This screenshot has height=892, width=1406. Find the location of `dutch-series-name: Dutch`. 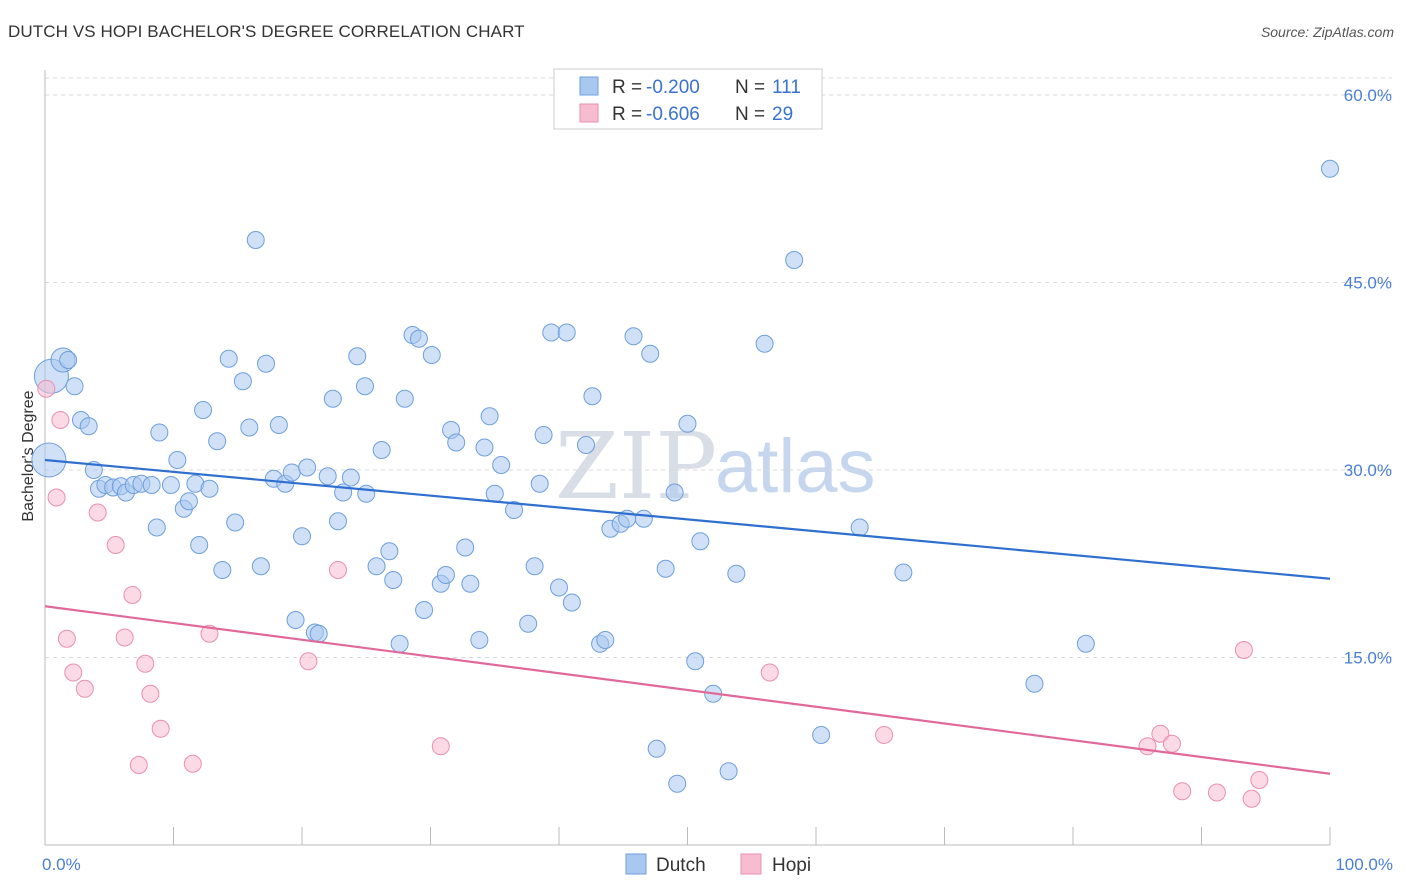

dutch-series-name: Dutch is located at coordinates (681, 865).